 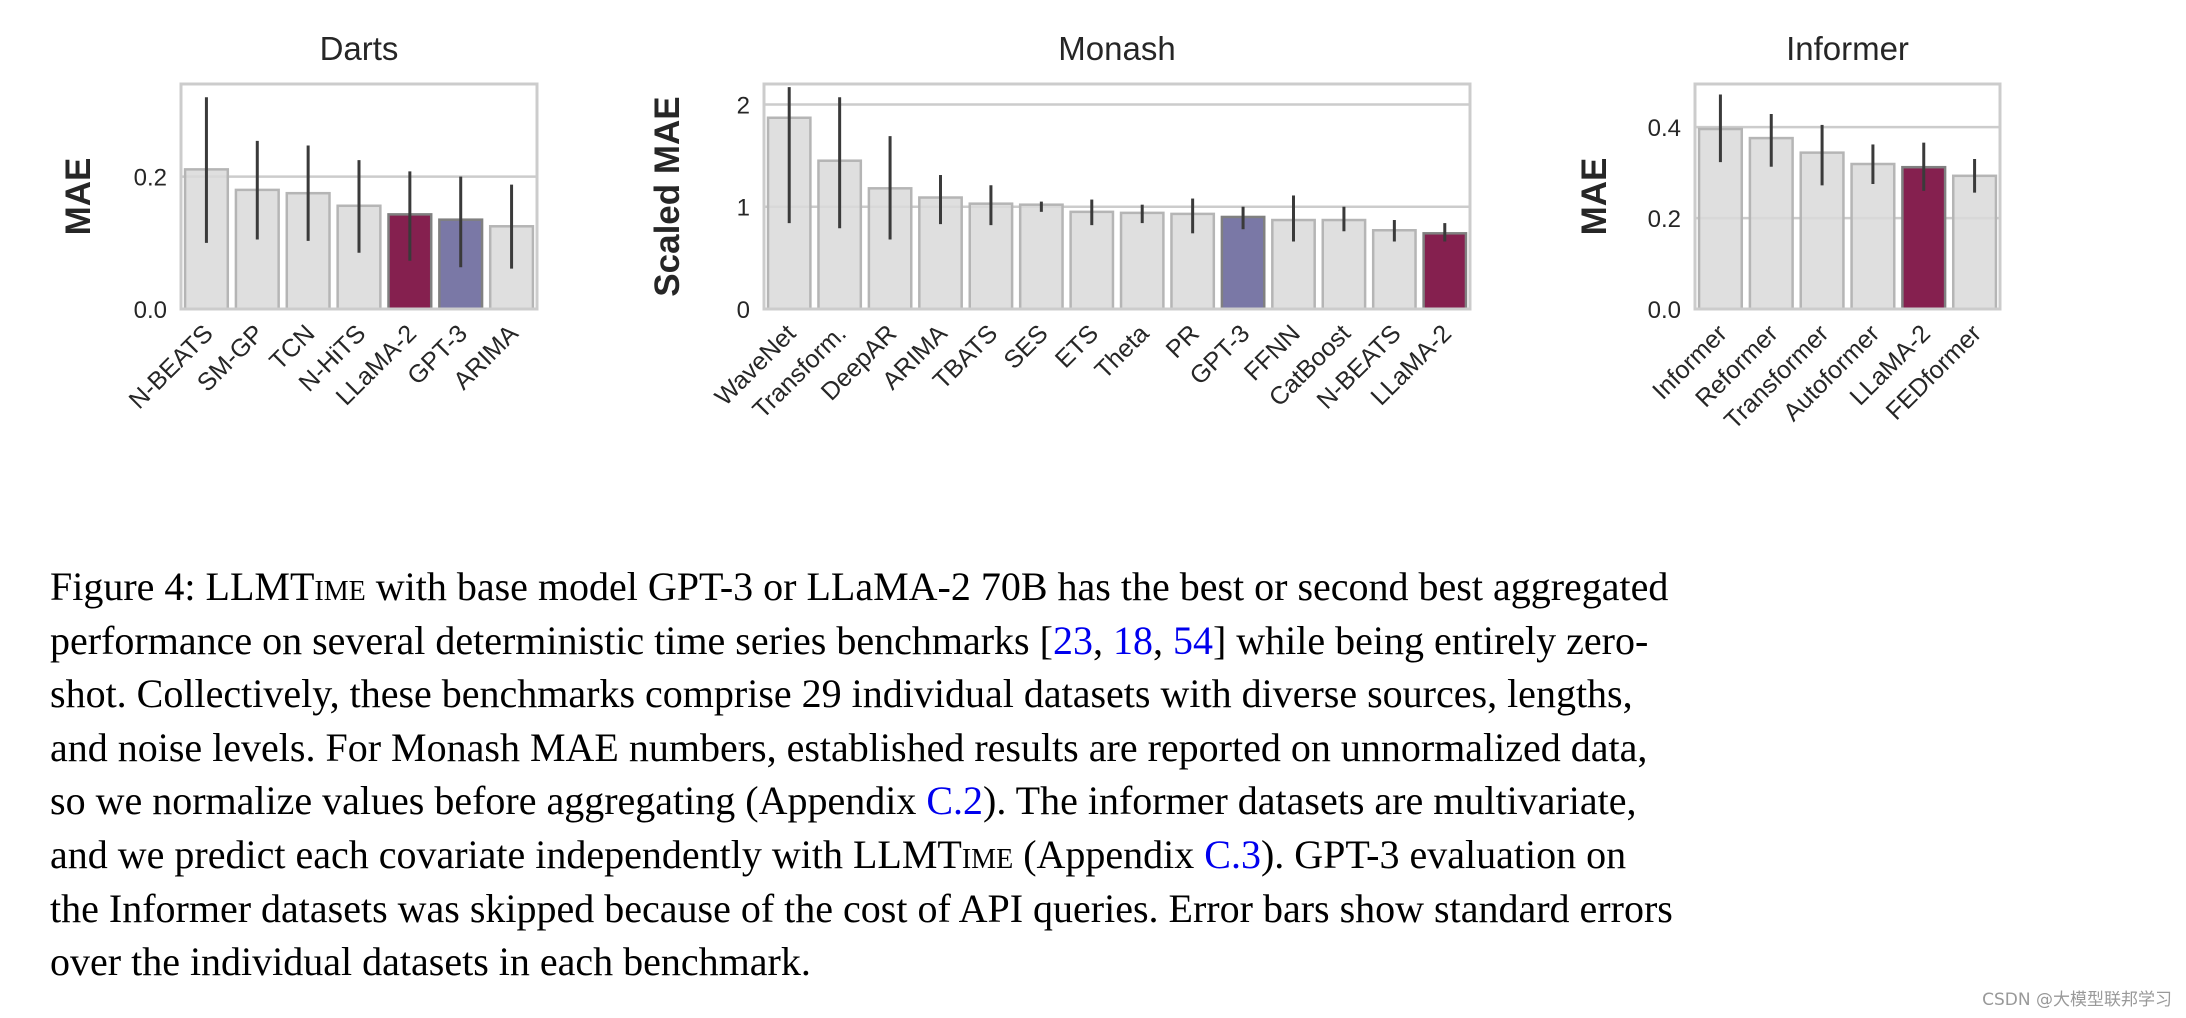 I want to click on chart-title: Darts, so click(x=359, y=48).